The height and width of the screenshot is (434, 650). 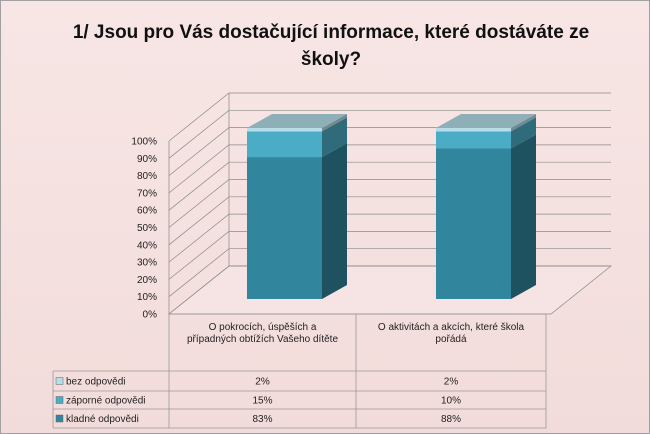 What do you see at coordinates (147, 263) in the screenshot?
I see `y-tick-label: 30%` at bounding box center [147, 263].